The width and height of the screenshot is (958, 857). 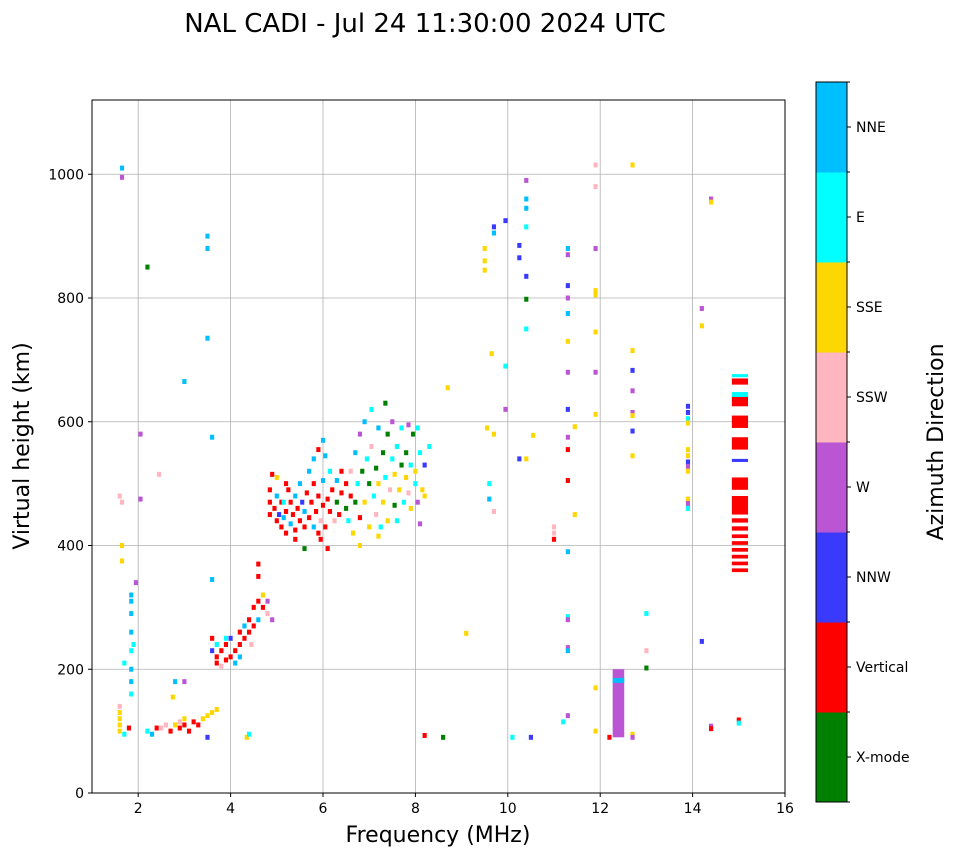 I want to click on y-tick-label: 400, so click(x=70, y=547).